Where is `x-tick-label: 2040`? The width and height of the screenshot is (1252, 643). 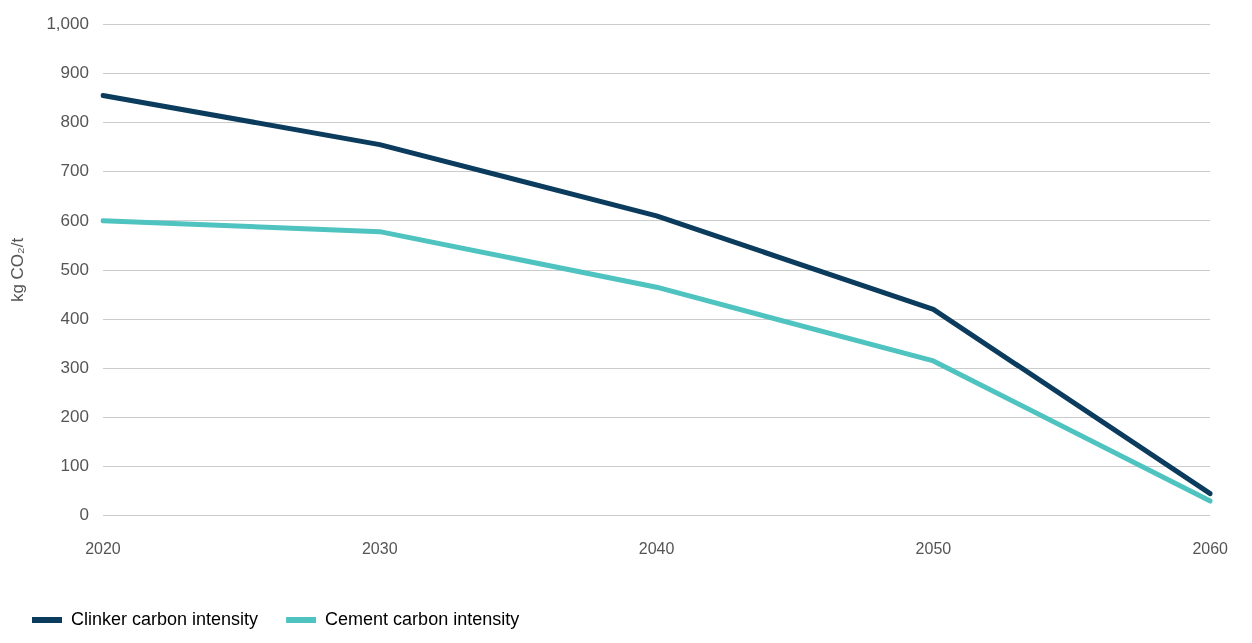
x-tick-label: 2040 is located at coordinates (656, 548).